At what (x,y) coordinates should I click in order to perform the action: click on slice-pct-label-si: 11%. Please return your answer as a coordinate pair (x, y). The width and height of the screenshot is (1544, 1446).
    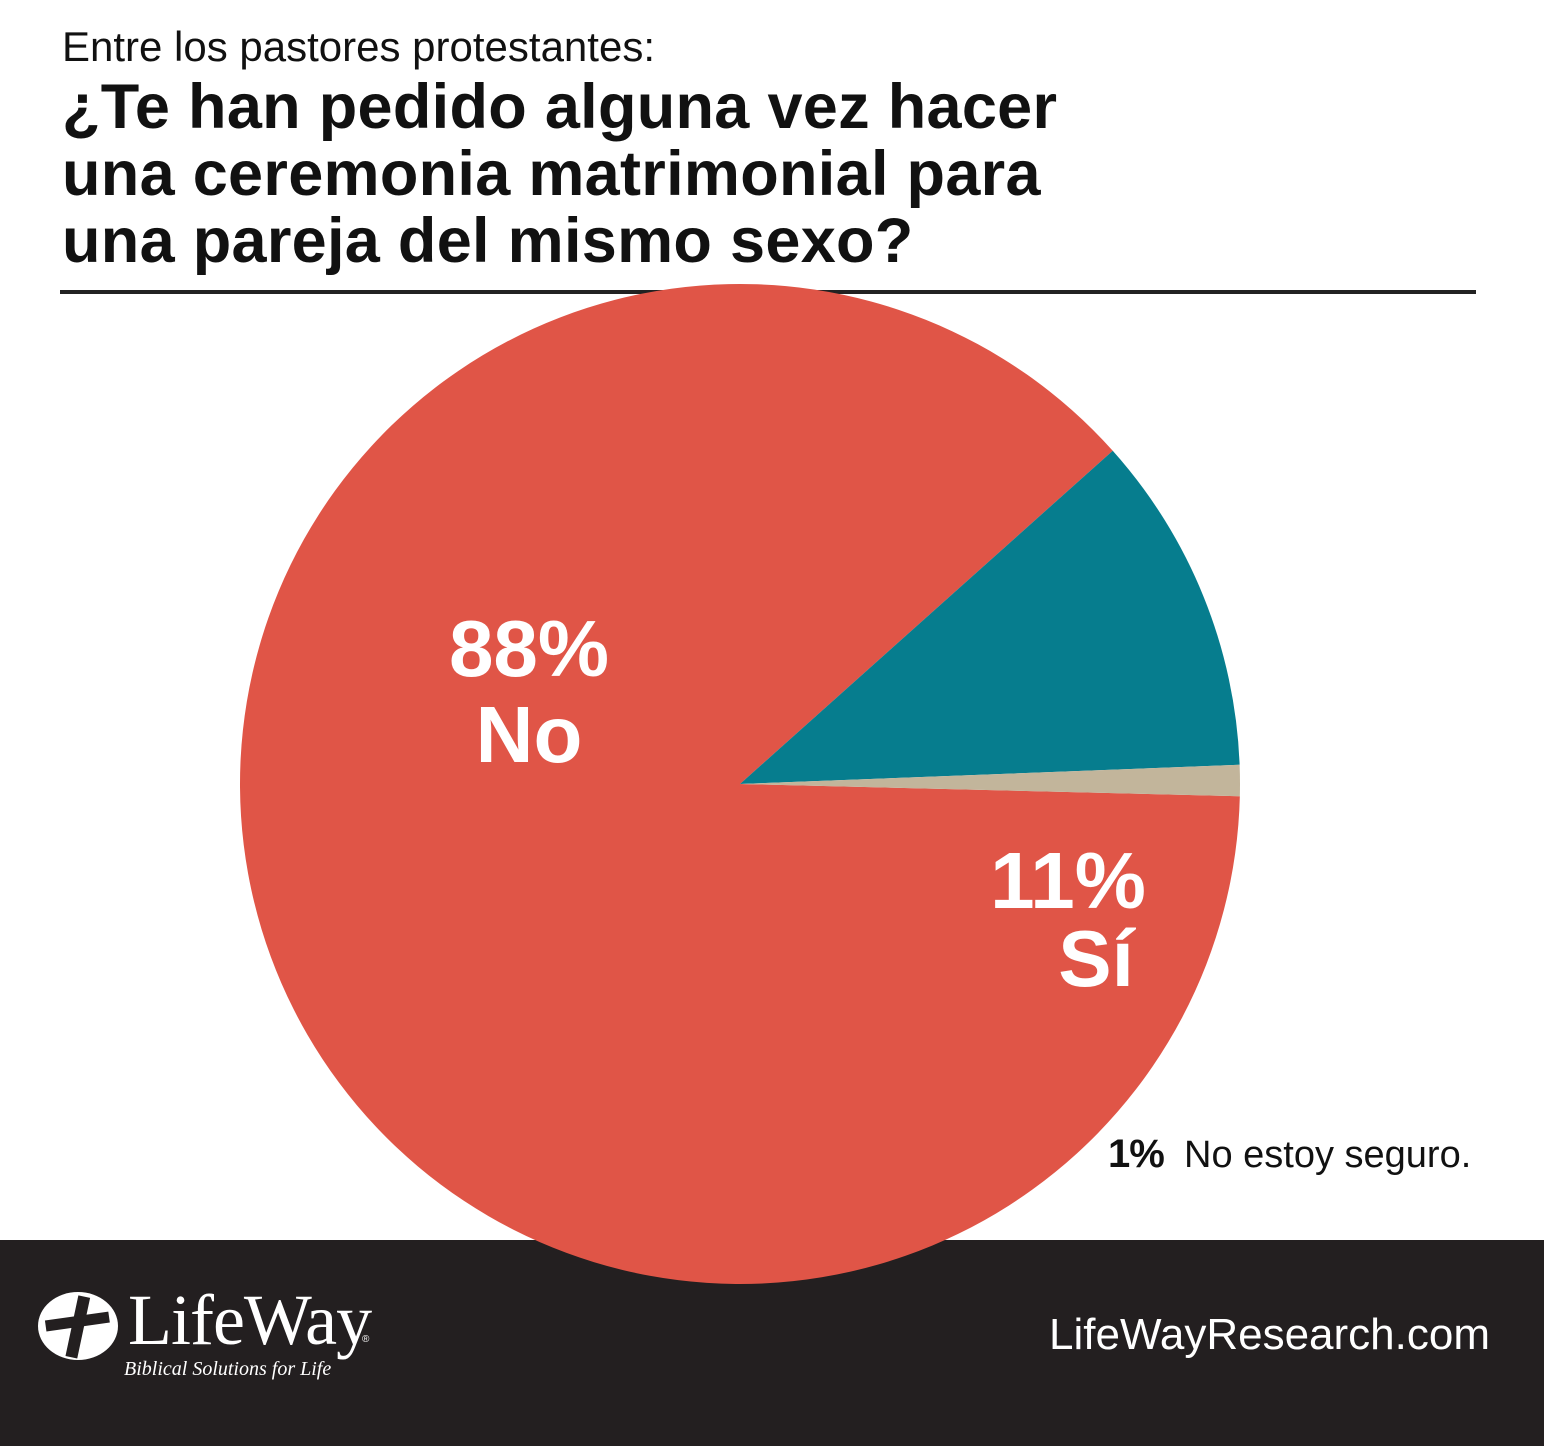
    Looking at the image, I should click on (1068, 880).